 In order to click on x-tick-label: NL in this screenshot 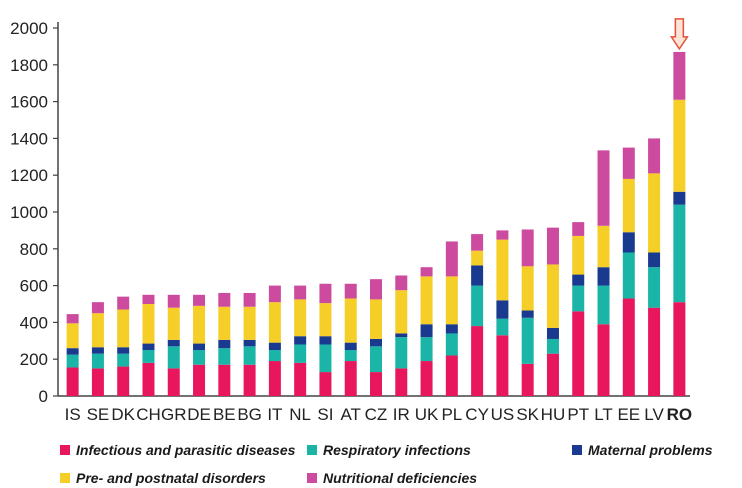, I will do `click(300, 414)`.